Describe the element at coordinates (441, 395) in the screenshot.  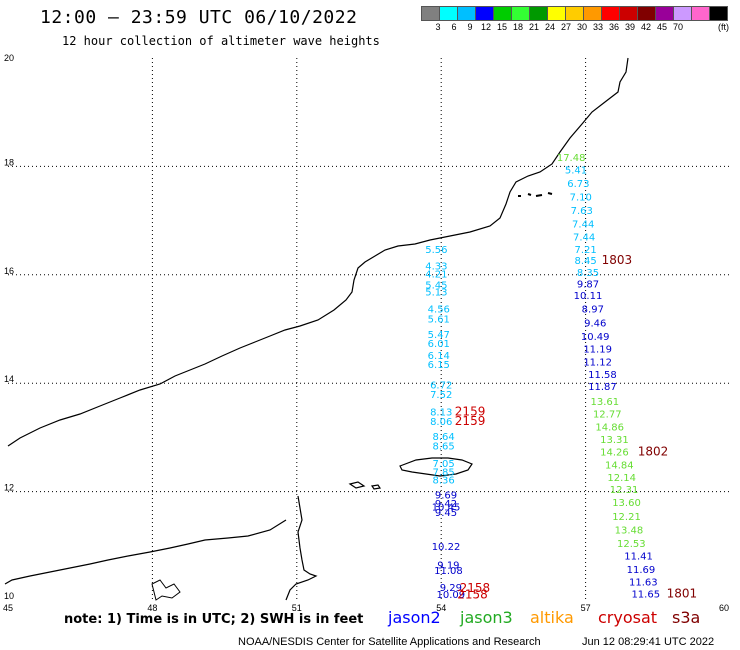
I see `swh-value: 7.52` at that location.